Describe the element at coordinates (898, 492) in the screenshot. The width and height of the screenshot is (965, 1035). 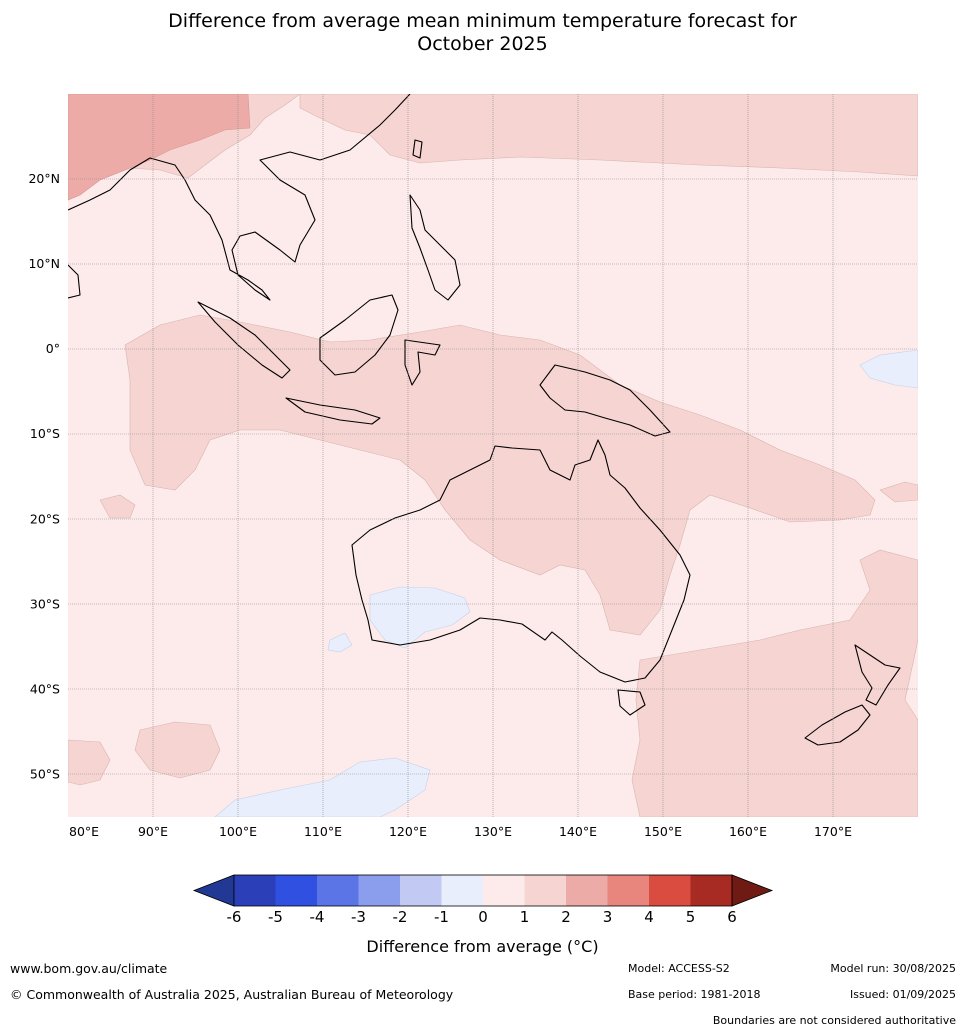
I see `anomaly-region-east-small` at that location.